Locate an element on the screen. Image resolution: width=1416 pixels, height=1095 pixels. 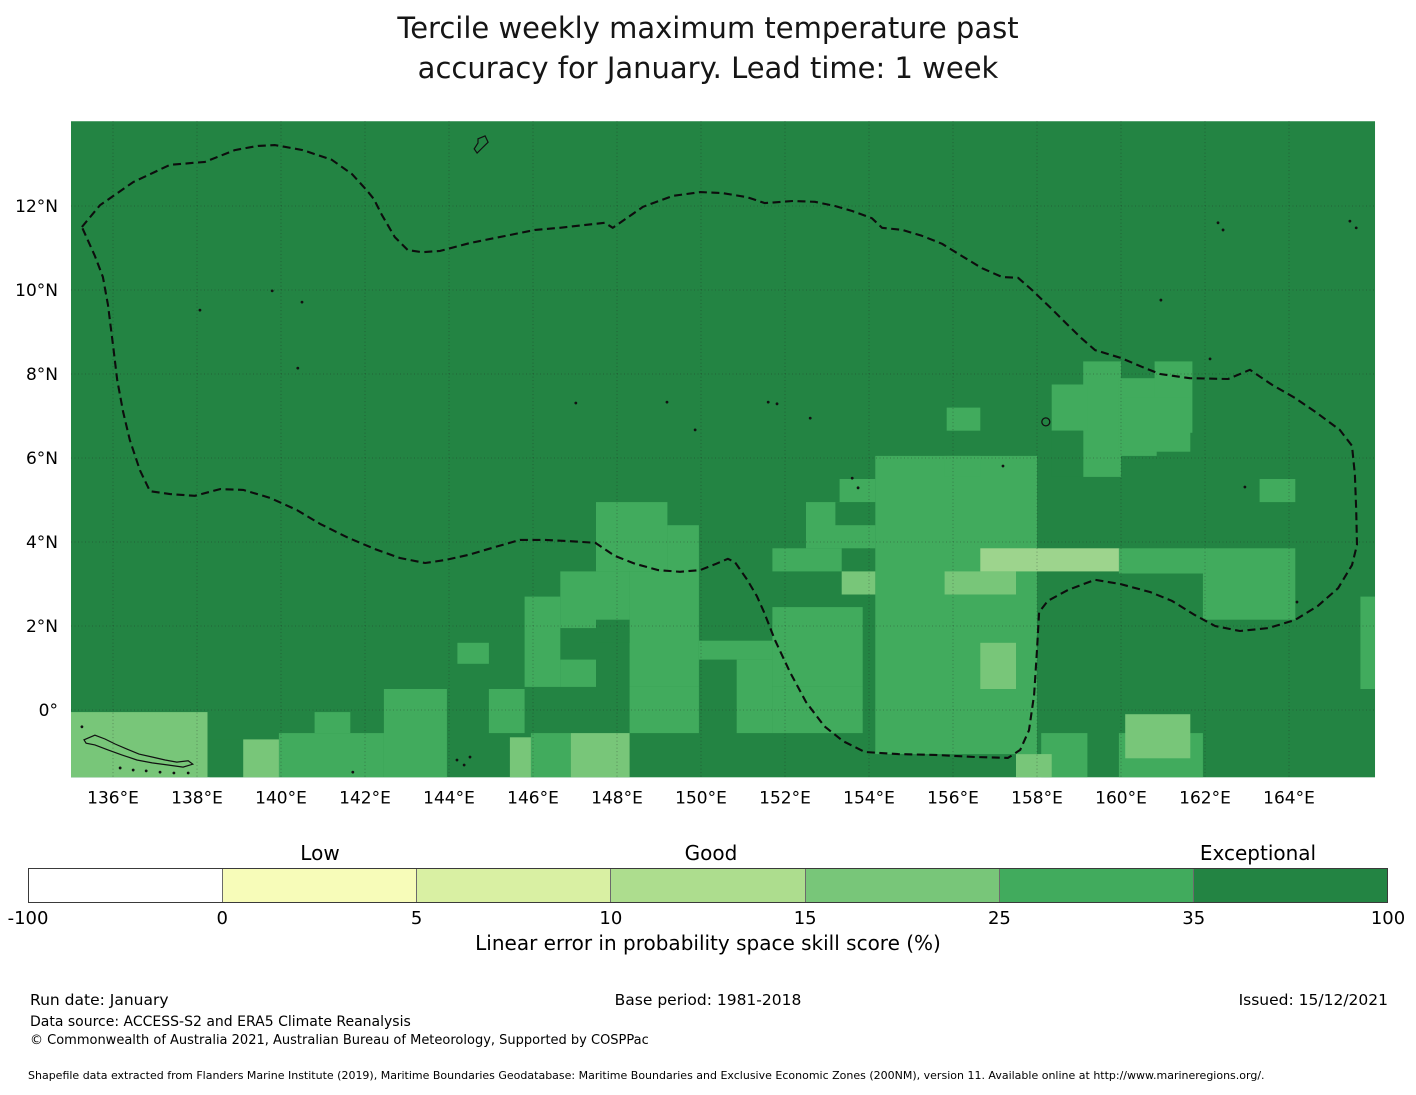
lat-tick-label: 4°N is located at coordinates (42, 543).